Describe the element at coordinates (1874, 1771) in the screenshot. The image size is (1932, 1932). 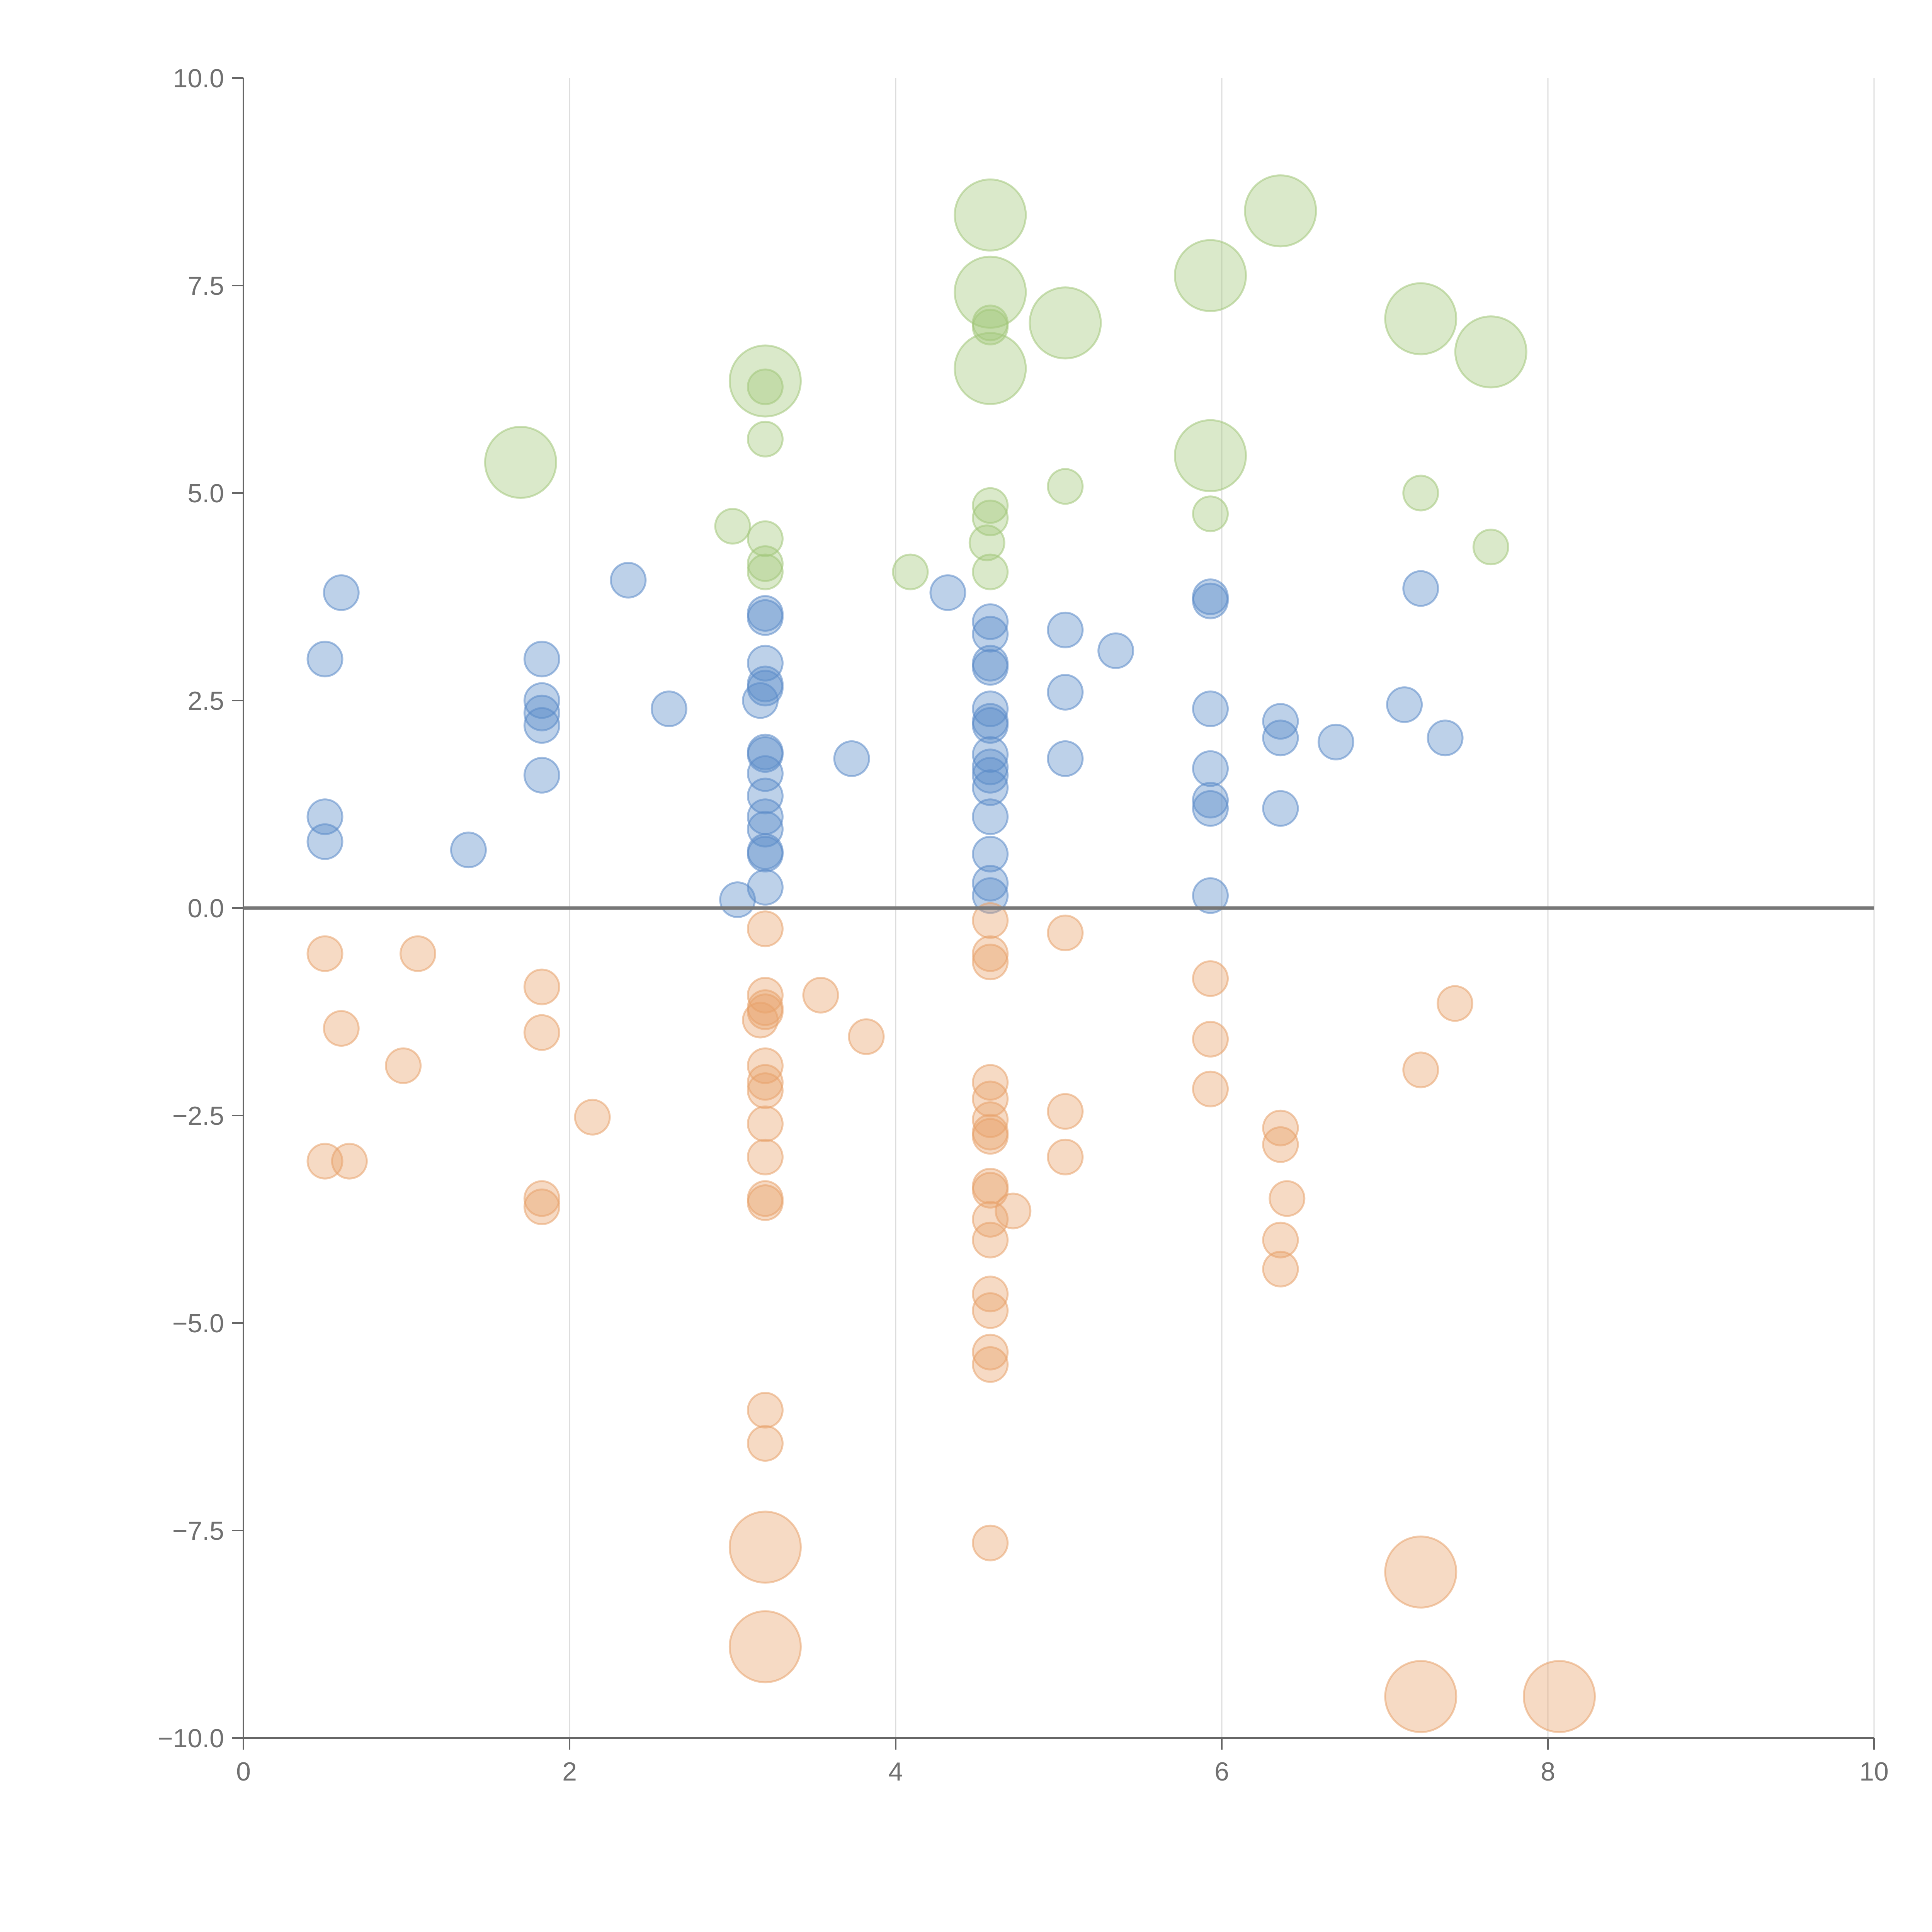
I see `x-tick-label-5: 10` at that location.